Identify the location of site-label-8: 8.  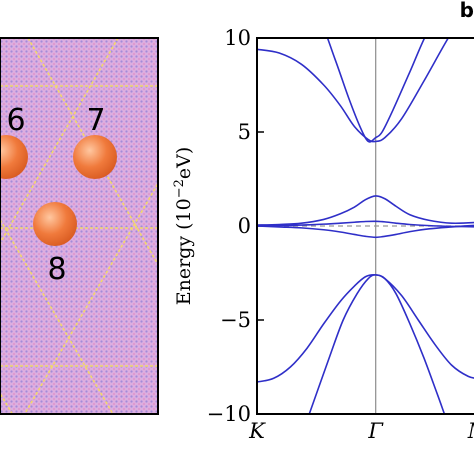
(56, 269).